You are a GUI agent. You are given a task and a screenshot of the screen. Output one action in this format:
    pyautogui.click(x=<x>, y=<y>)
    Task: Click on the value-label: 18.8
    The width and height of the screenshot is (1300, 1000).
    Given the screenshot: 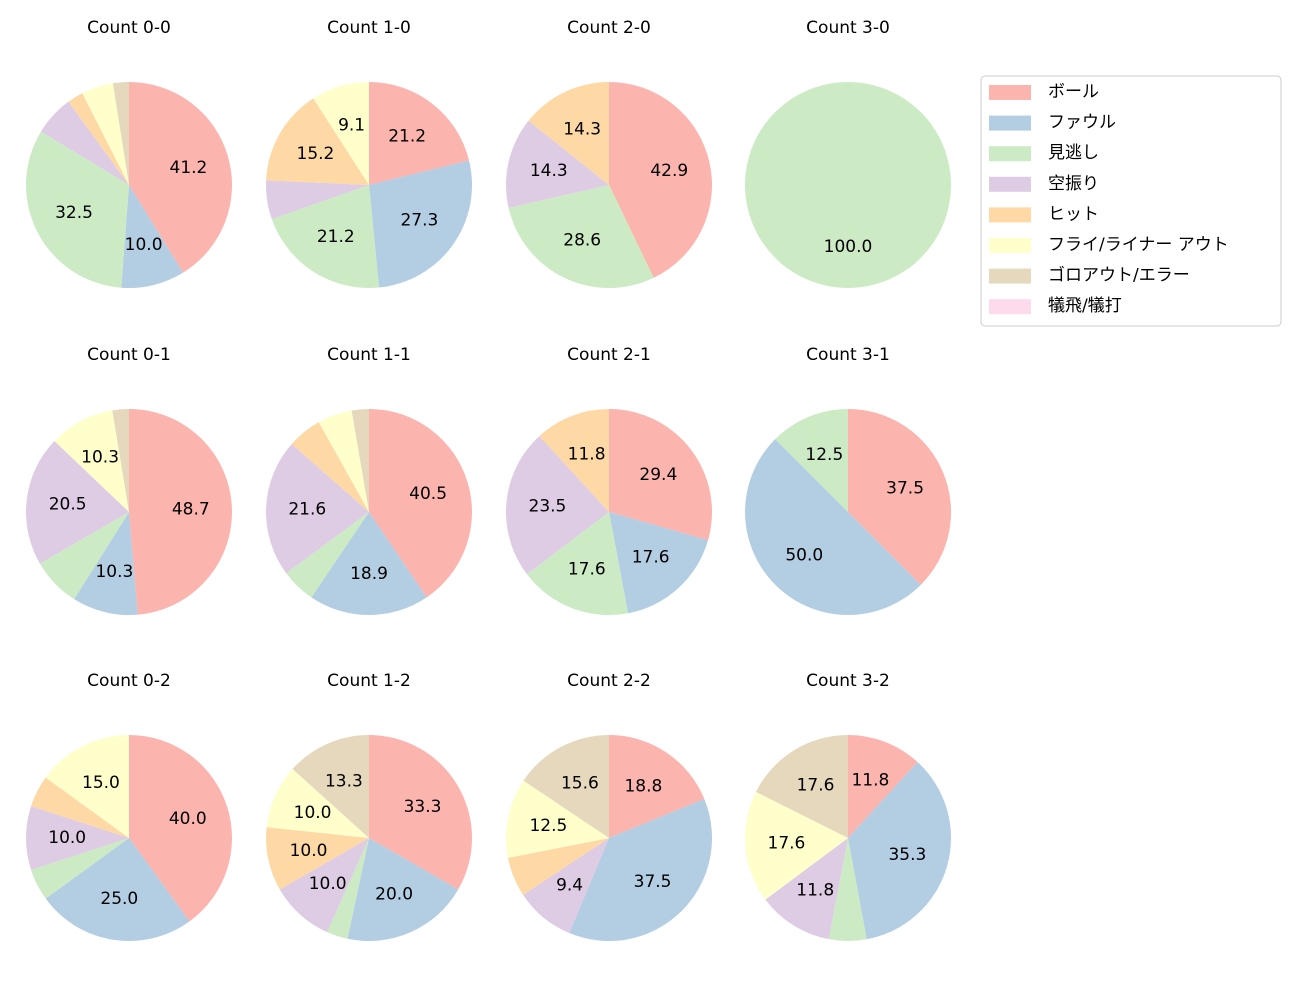 What is the action you would take?
    pyautogui.click(x=643, y=787)
    